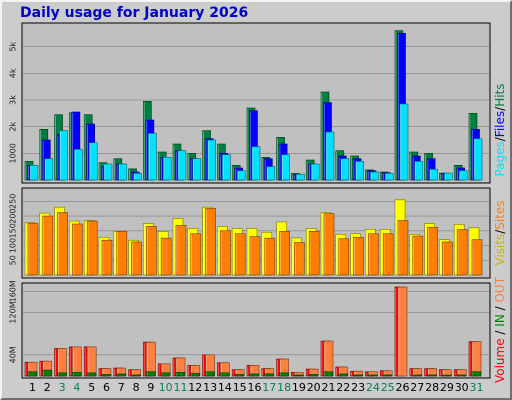 The image size is (512, 400). I want to click on day-label: 13, so click(210, 387).